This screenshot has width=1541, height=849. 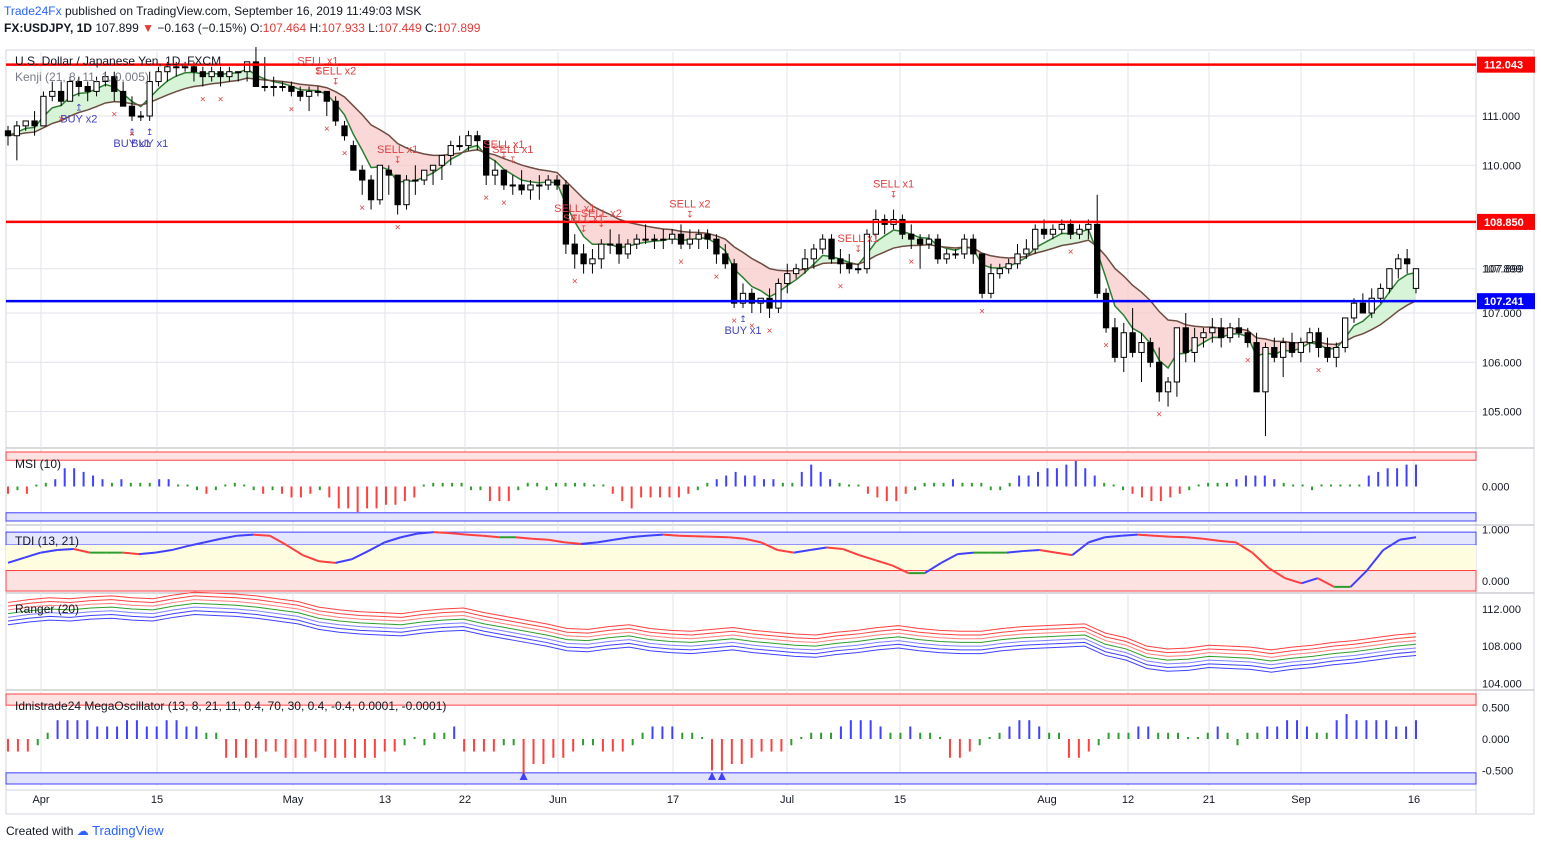 What do you see at coordinates (1502, 684) in the screenshot?
I see `ranger-axis-label: 104.000` at bounding box center [1502, 684].